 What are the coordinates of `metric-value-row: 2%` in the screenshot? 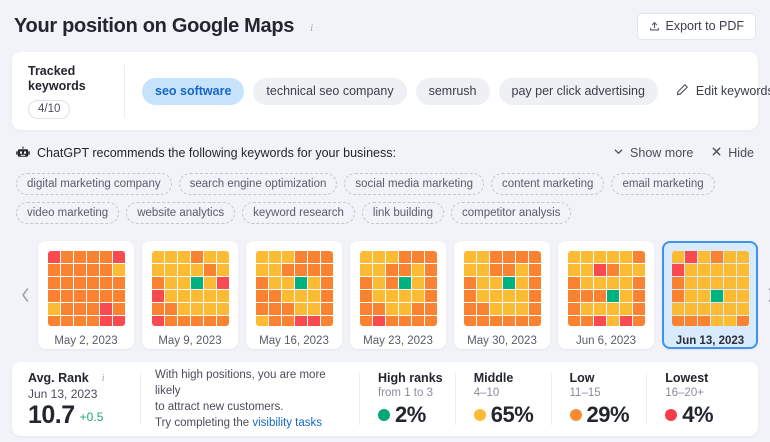 It's located at (411, 415).